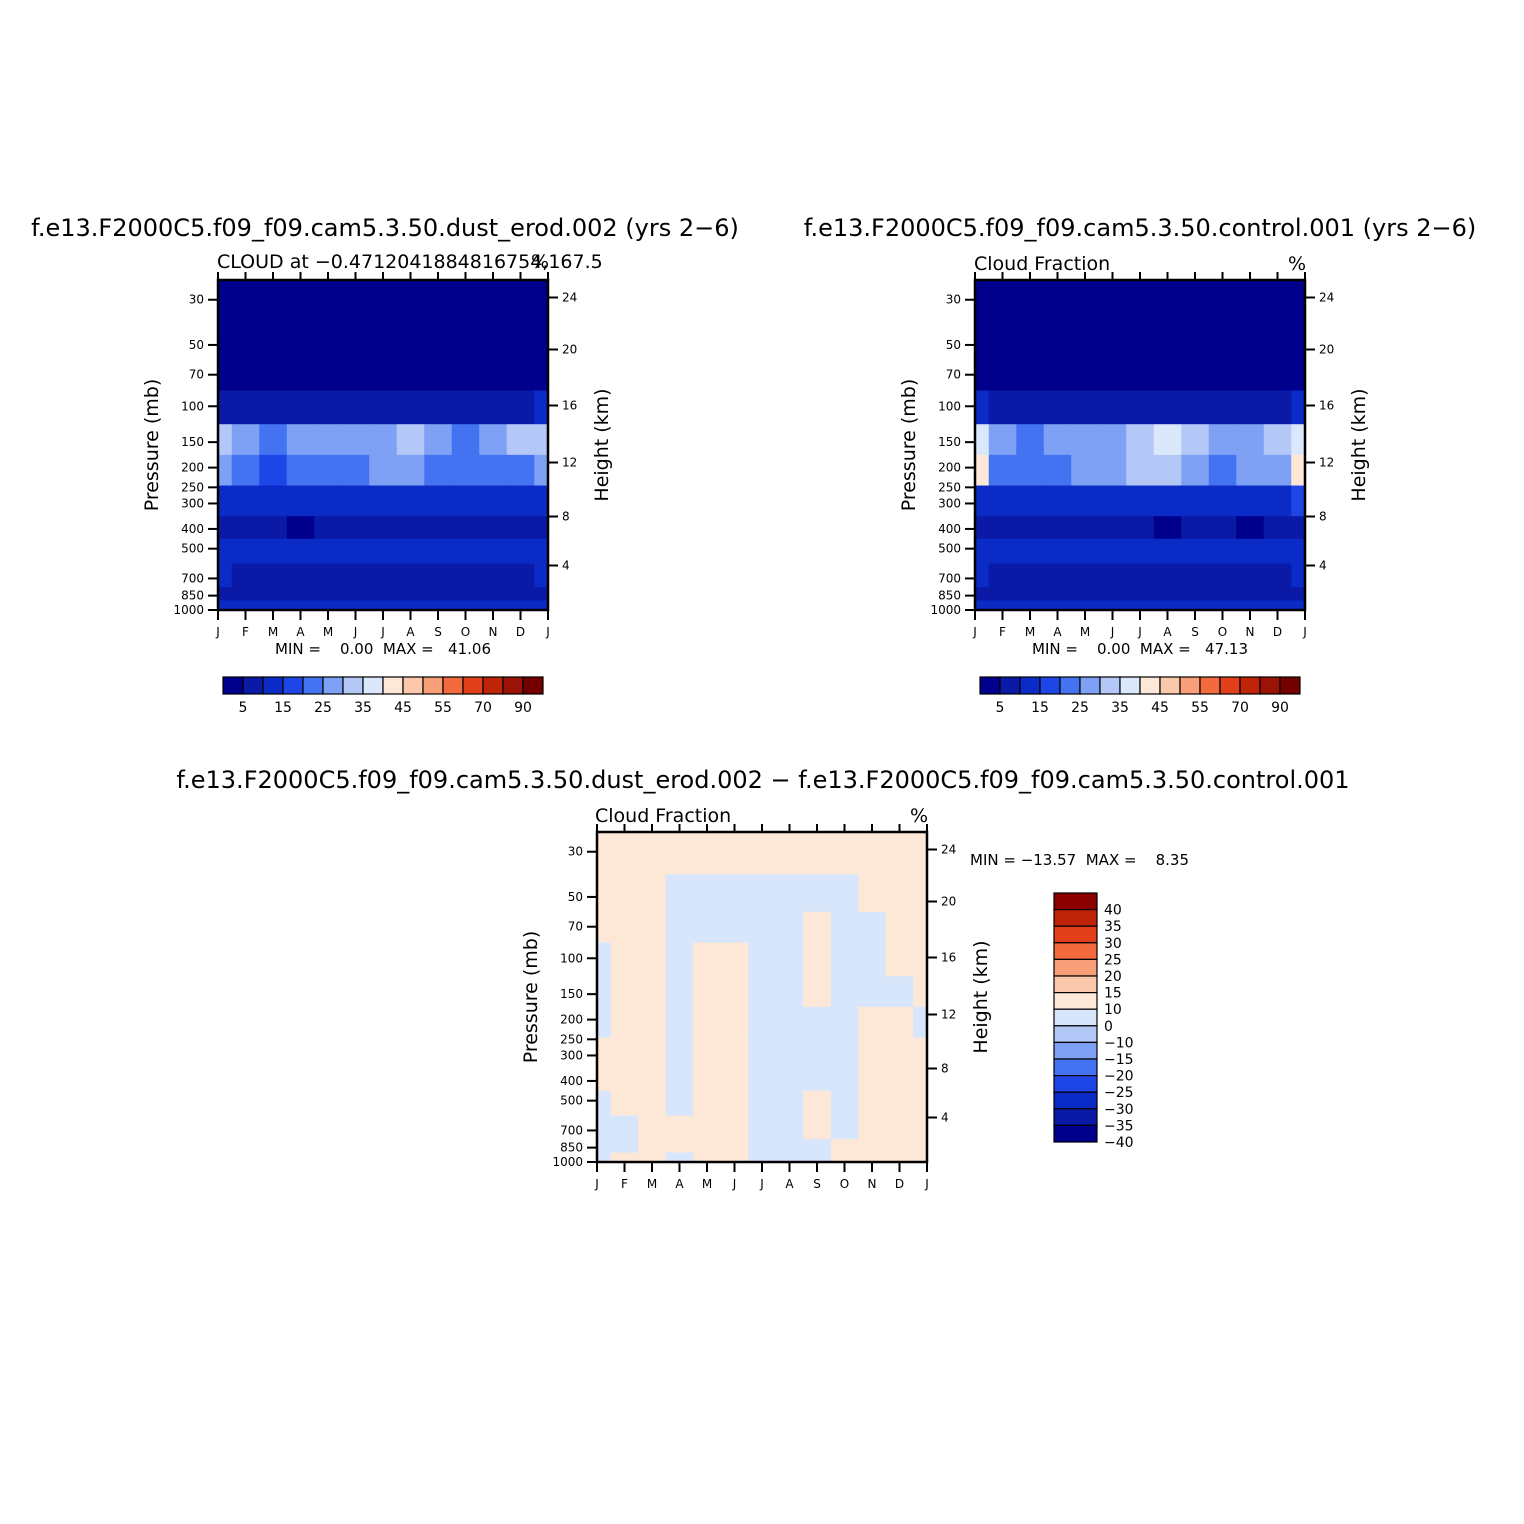 The height and width of the screenshot is (1524, 1524). Describe the element at coordinates (949, 468) in the screenshot. I see `y-tick-label: 200` at that location.